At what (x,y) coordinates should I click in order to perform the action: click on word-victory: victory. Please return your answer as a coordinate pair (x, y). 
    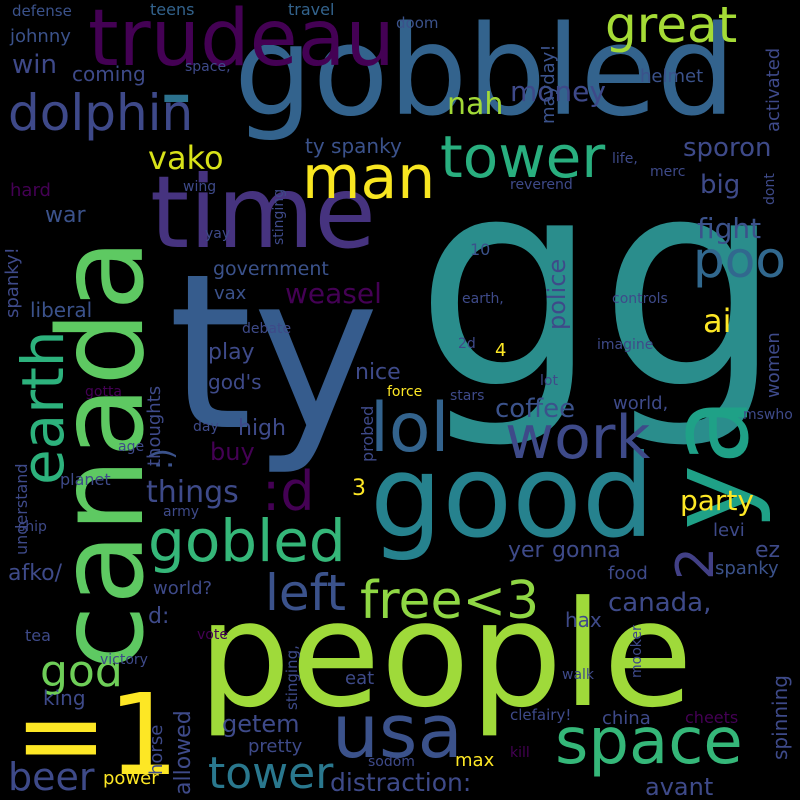
    Looking at the image, I should click on (124, 660).